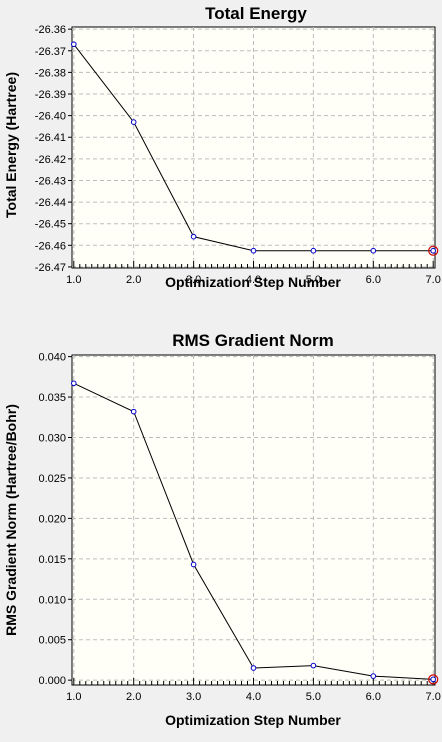  I want to click on y-tick-label: -26.47, so click(50, 268).